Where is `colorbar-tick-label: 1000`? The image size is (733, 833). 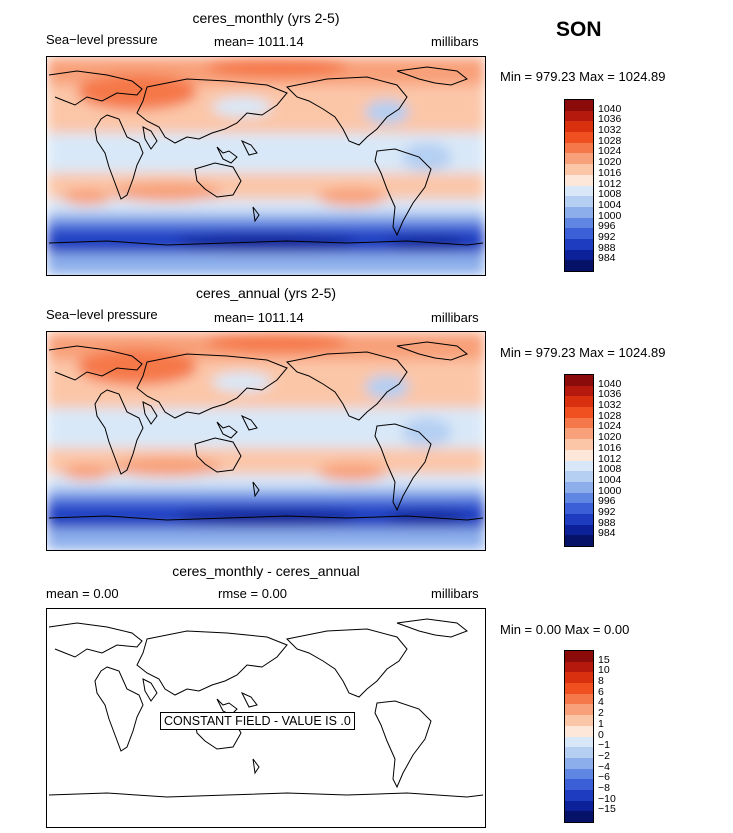
colorbar-tick-label: 1000 is located at coordinates (610, 490).